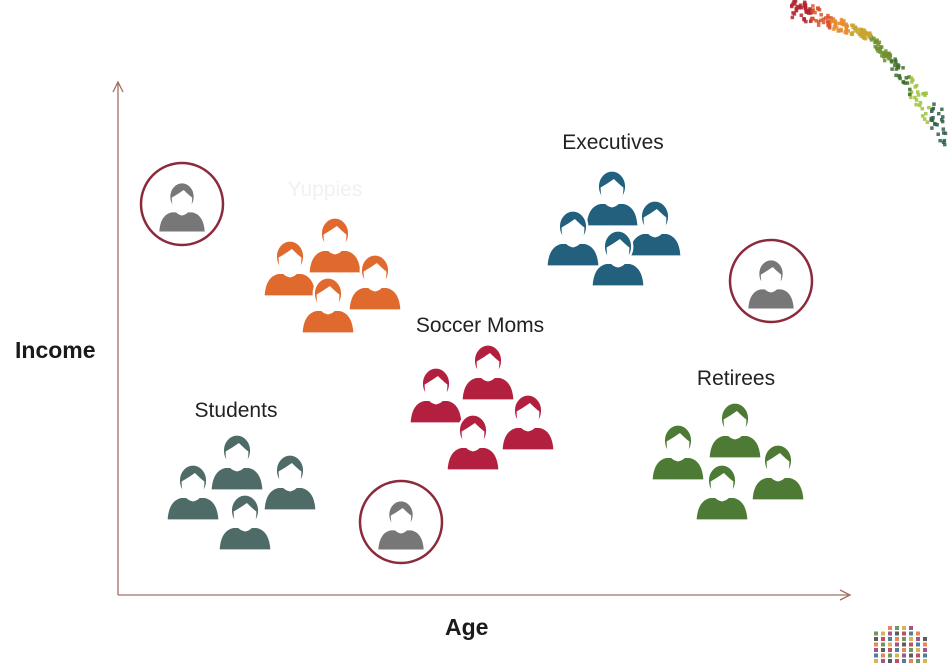  Describe the element at coordinates (613, 142) in the screenshot. I see `segment-label-executives: Executives` at that location.